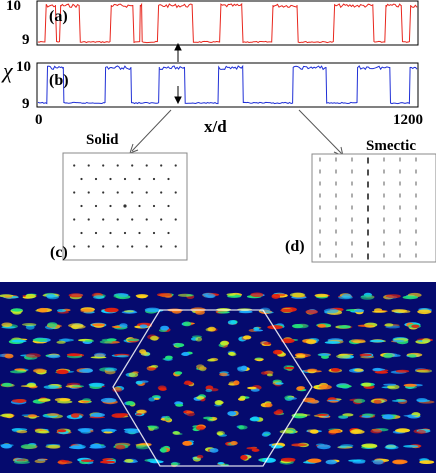  What do you see at coordinates (59, 80) in the screenshot?
I see `panel-b-label: (b)` at bounding box center [59, 80].